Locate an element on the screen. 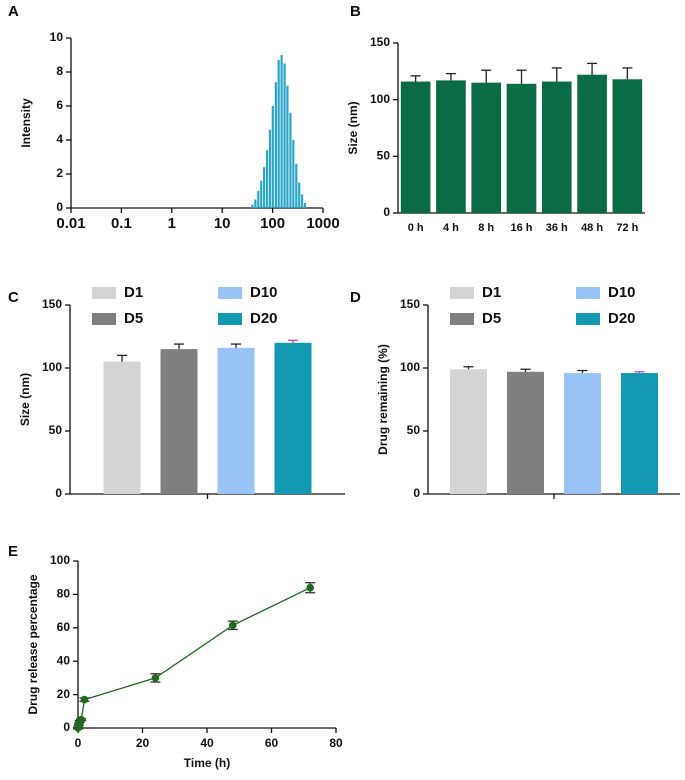 This screenshot has width=685, height=780. x-tick-label: 0.1 is located at coordinates (121, 223).